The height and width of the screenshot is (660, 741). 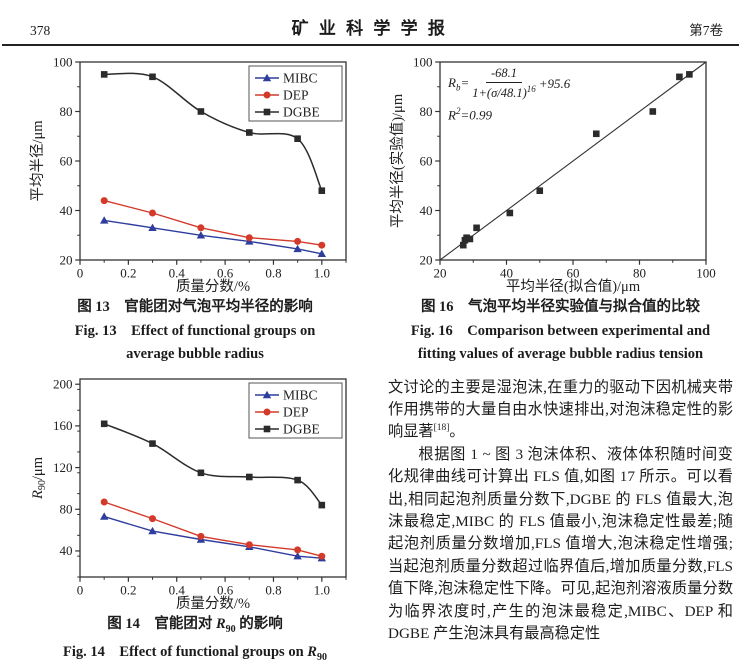 I want to click on equation-fraction: -68.1 1+(σ/48.1)16, so click(x=504, y=83).